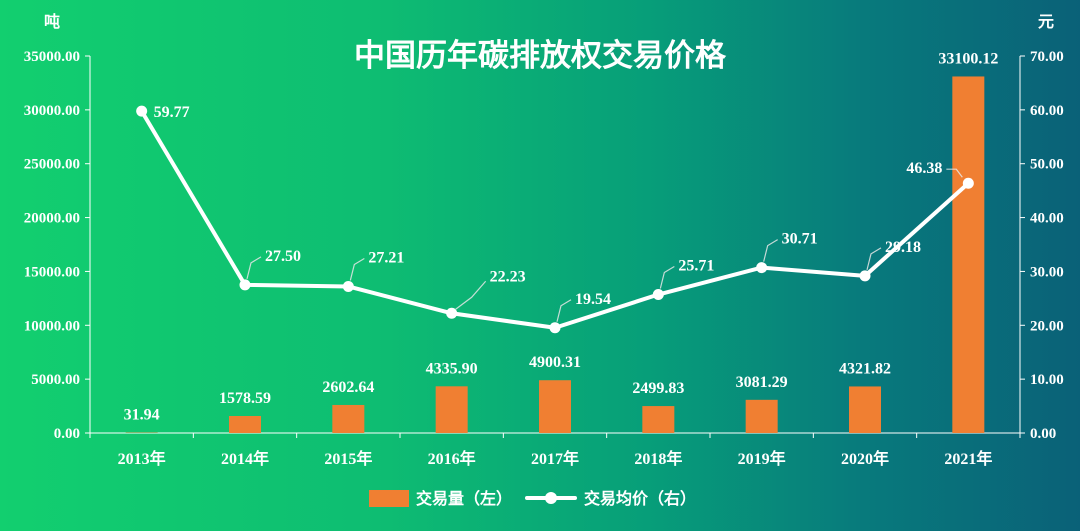  I want to click on legend: 交易量（左） 交易均价（右）, so click(532, 498).